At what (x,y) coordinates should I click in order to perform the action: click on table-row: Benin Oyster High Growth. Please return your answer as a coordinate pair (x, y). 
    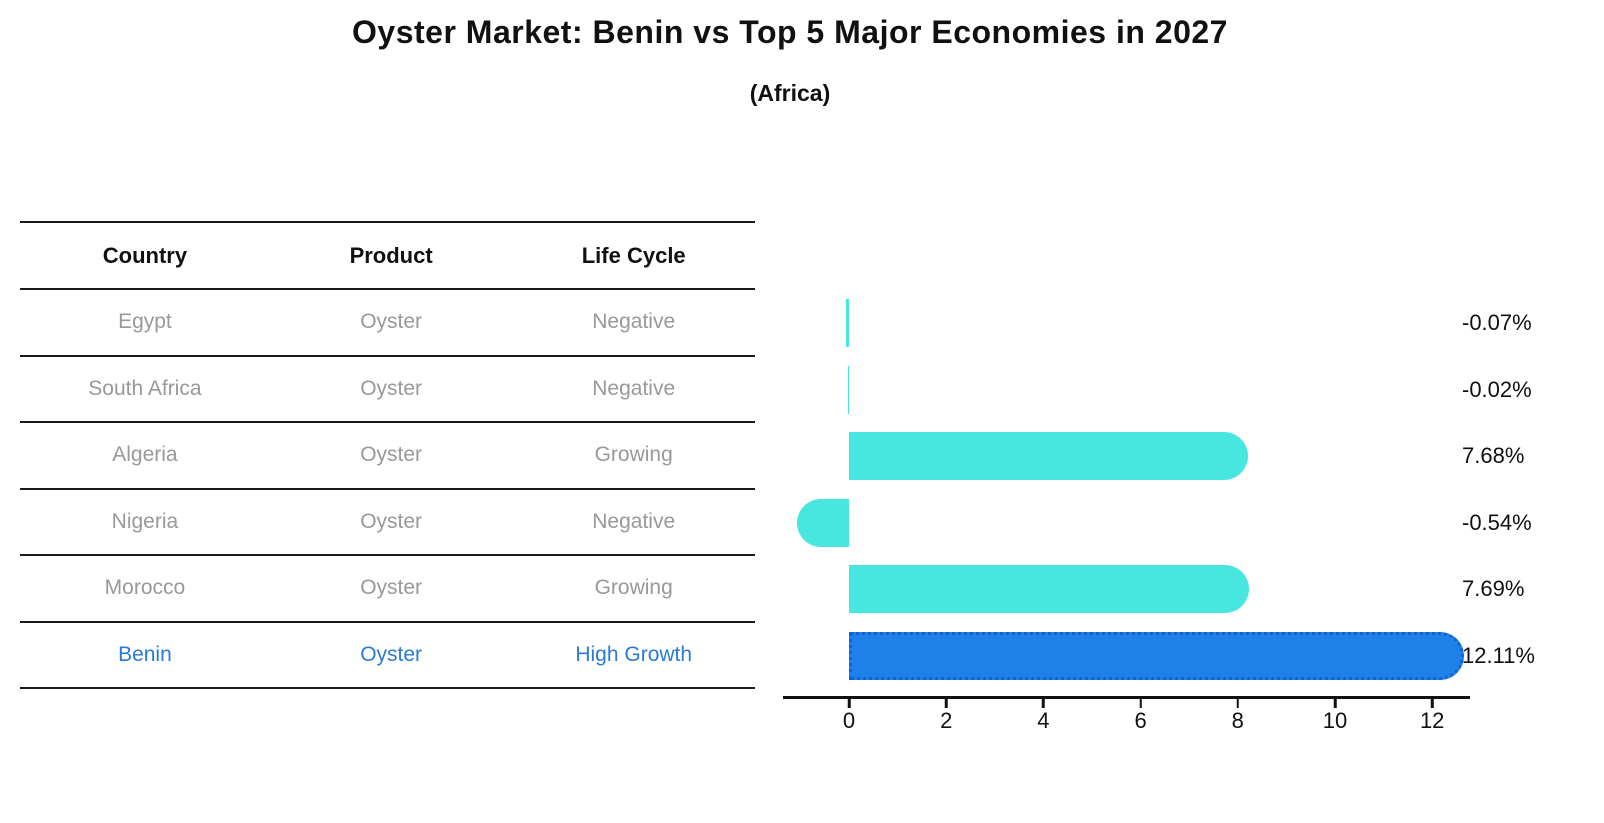
    Looking at the image, I should click on (387, 655).